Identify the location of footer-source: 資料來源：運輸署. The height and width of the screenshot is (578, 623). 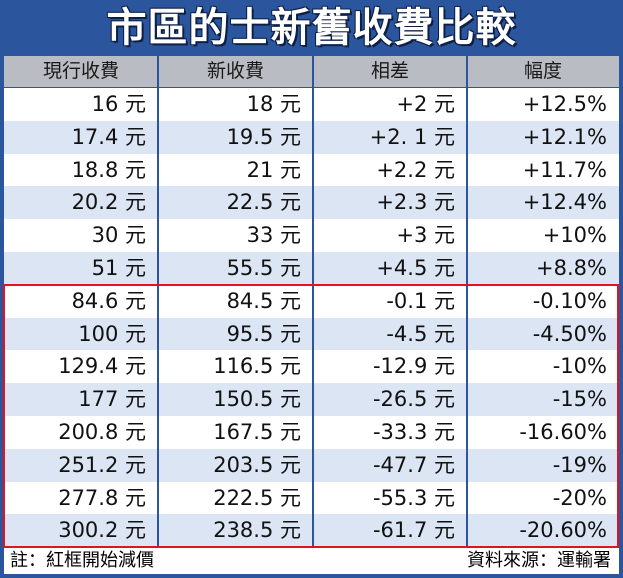
(539, 560).